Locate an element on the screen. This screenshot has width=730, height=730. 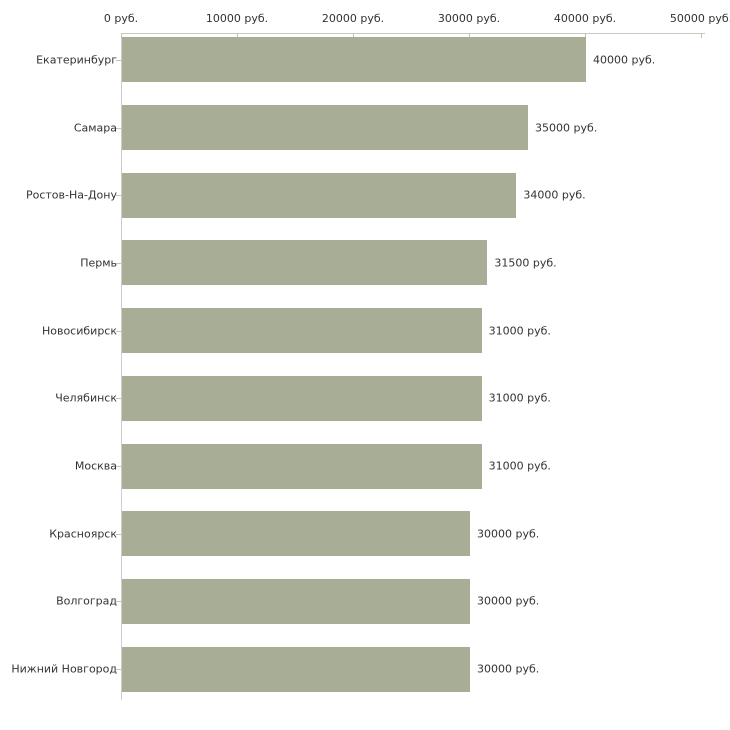
category-label: Самара is located at coordinates (95, 128).